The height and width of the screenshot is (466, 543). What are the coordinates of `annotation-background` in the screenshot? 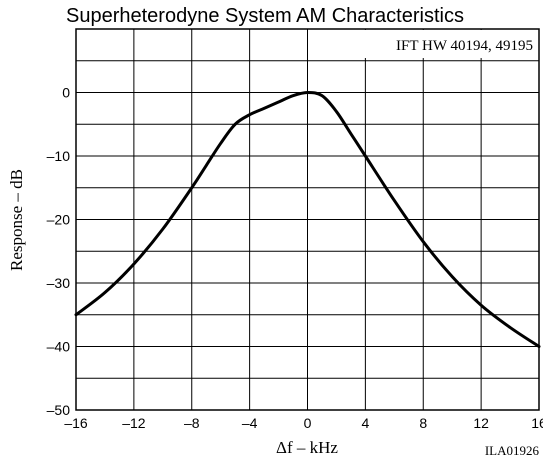 It's located at (437, 44).